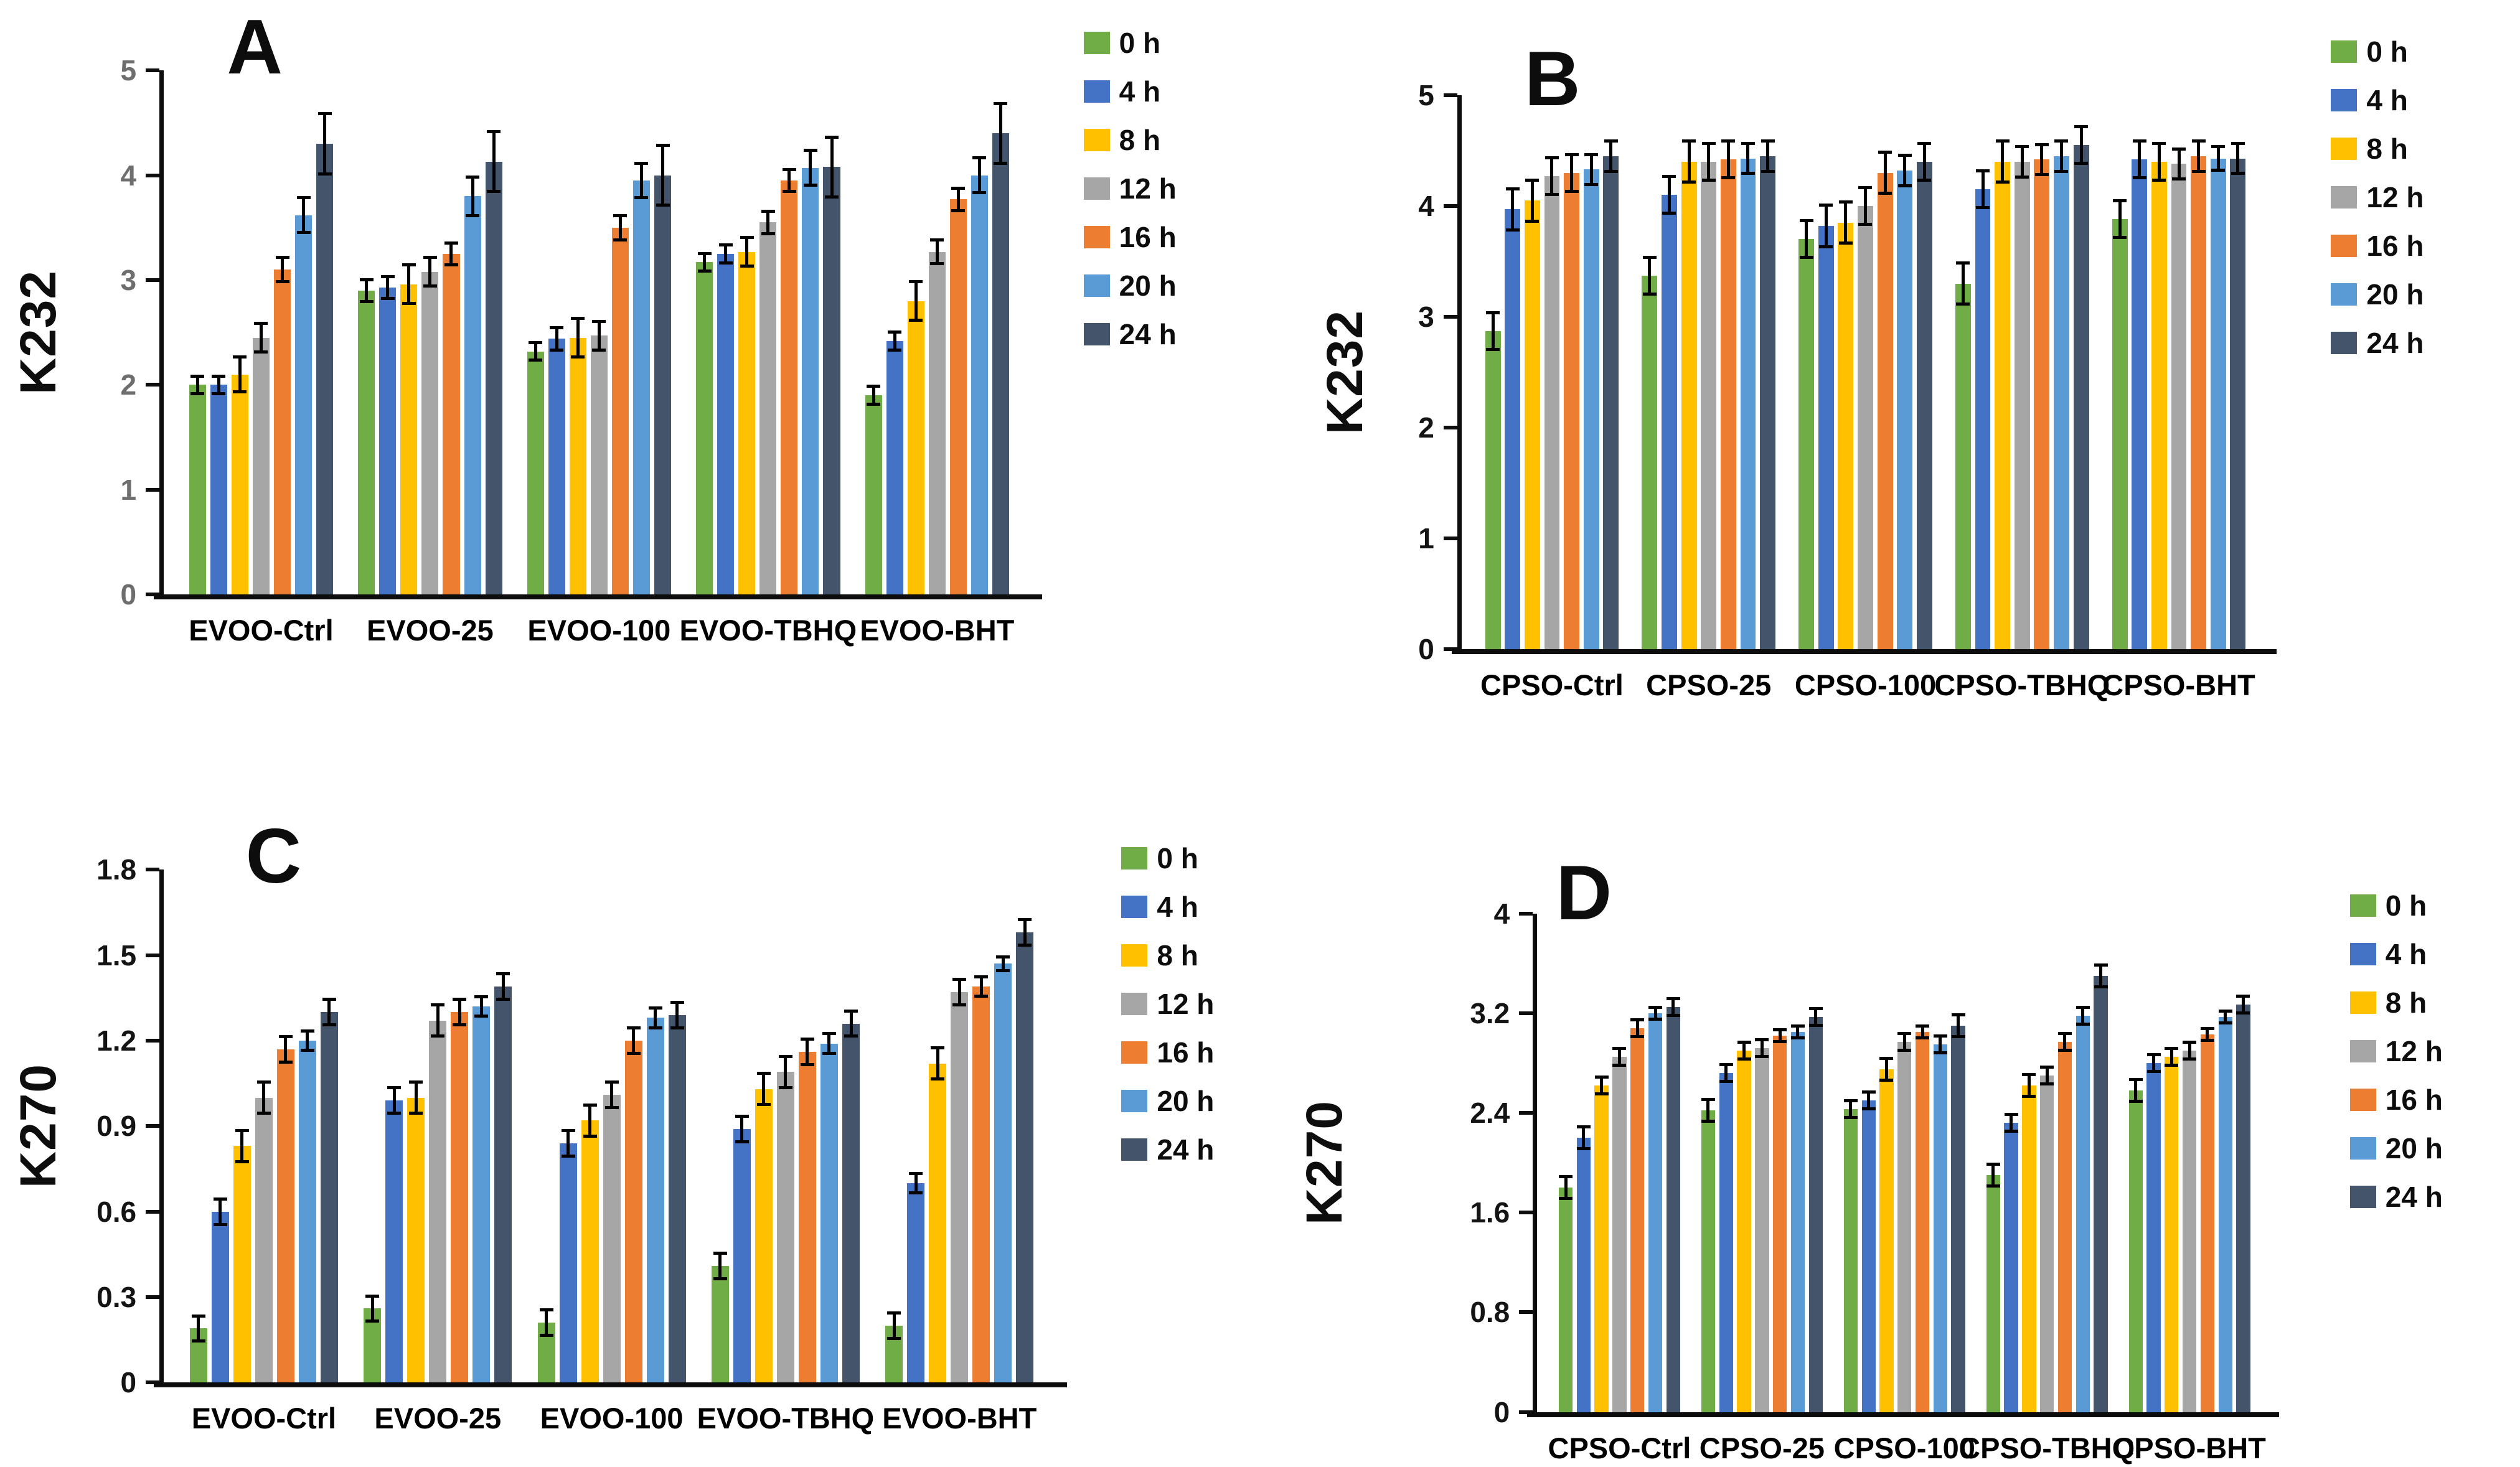 This screenshot has width=2520, height=1467. I want to click on bar-group: EVOO-100, so click(599, 358).